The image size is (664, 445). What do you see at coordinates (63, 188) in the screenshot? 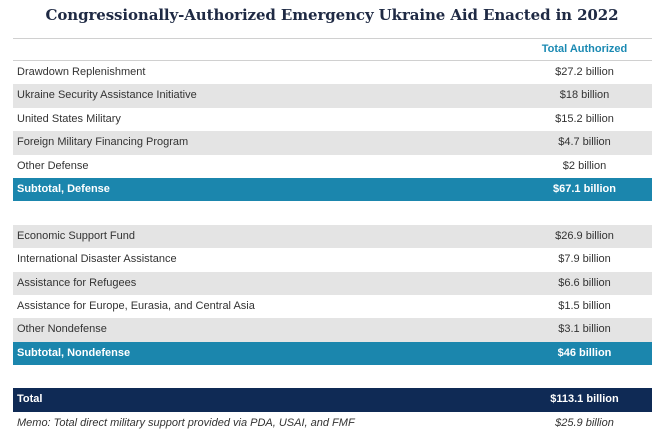
I see `subtotal-label: Subtotal, Defense` at bounding box center [63, 188].